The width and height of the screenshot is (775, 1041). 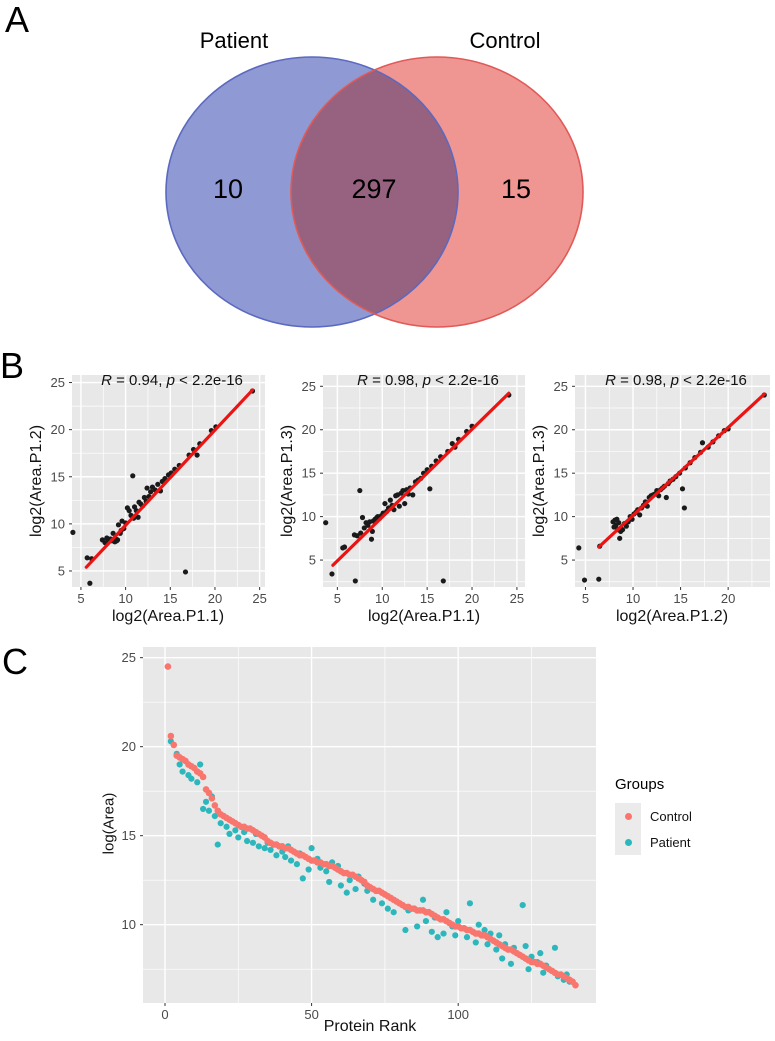 What do you see at coordinates (628, 816) in the screenshot?
I see `legend-key-control` at bounding box center [628, 816].